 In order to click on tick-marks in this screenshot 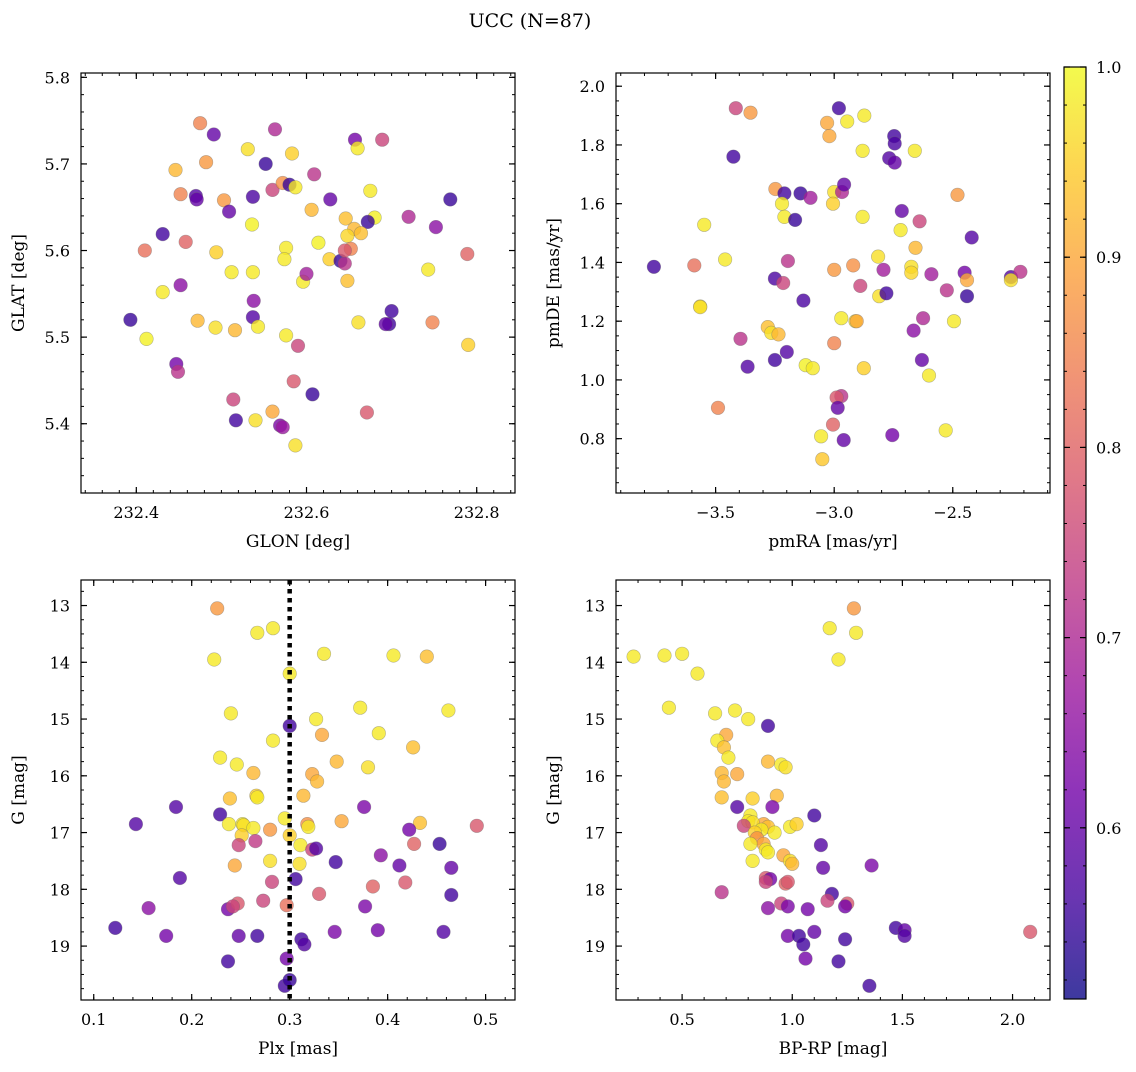, I will do `click(298, 790)`.